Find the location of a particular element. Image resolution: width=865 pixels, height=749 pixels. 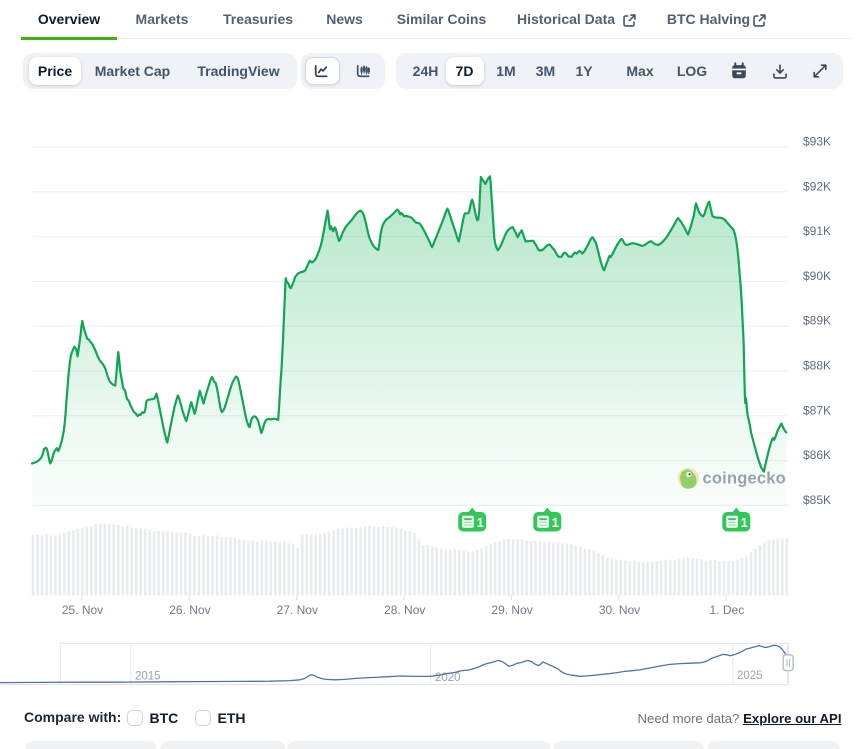

svg-text: 2015 is located at coordinates (148, 677).